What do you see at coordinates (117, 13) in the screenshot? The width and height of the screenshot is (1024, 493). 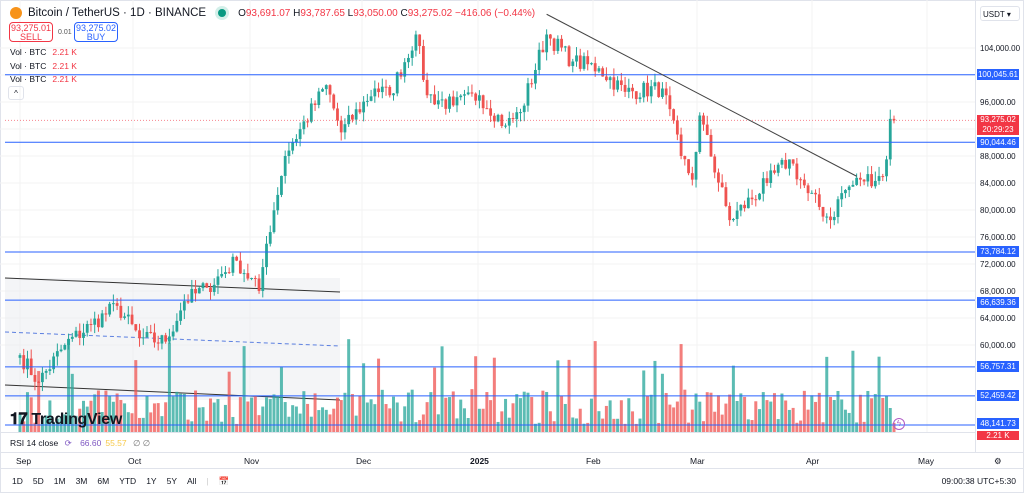 I see `symbol-title: Bitcoin / TetherUS · 1D · BINANCE` at bounding box center [117, 13].